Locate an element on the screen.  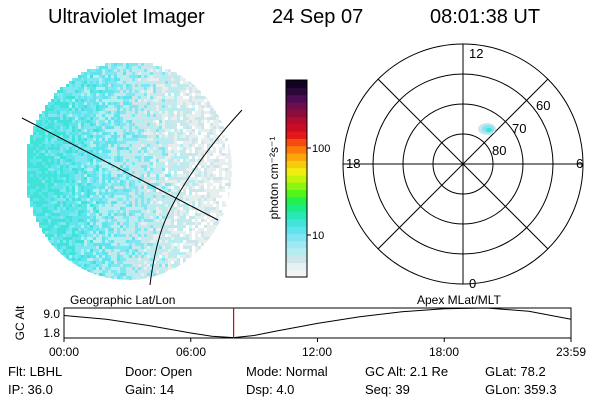
strip-ytick-max: 9.0 is located at coordinates (51, 314).